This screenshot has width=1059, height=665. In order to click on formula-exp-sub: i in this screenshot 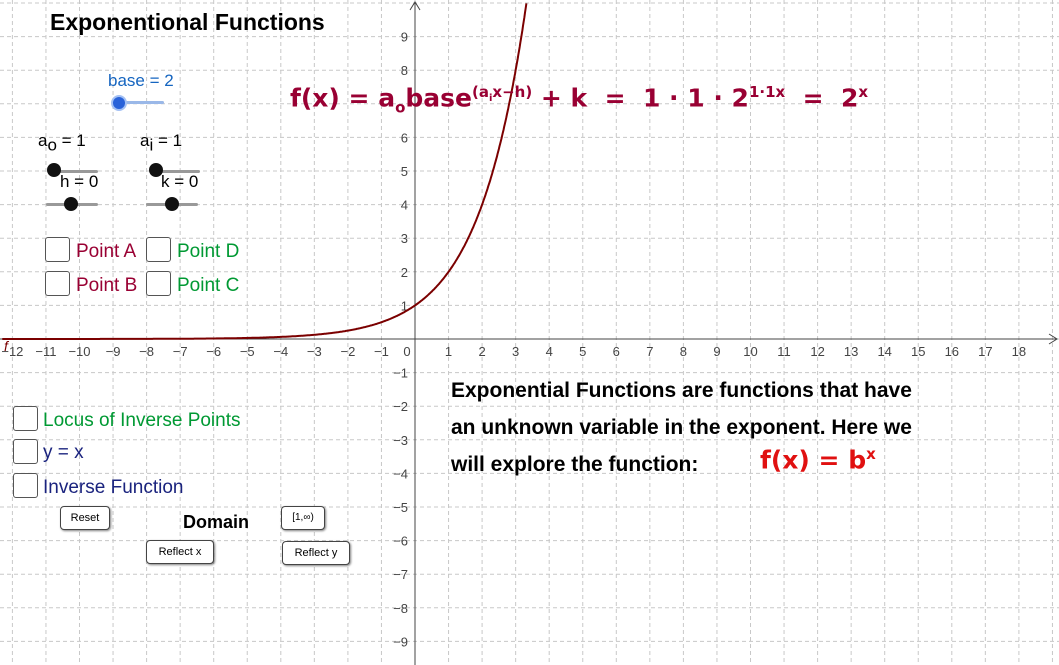, I will do `click(490, 98)`.